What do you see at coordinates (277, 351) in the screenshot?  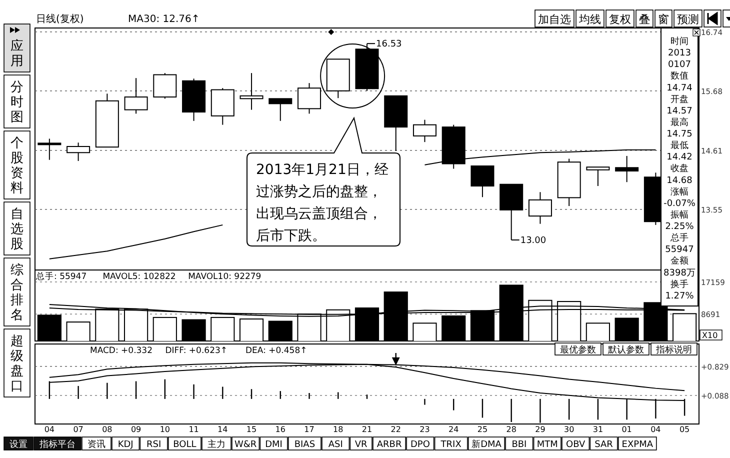 I see `annotation: DEA: +0.458↑` at bounding box center [277, 351].